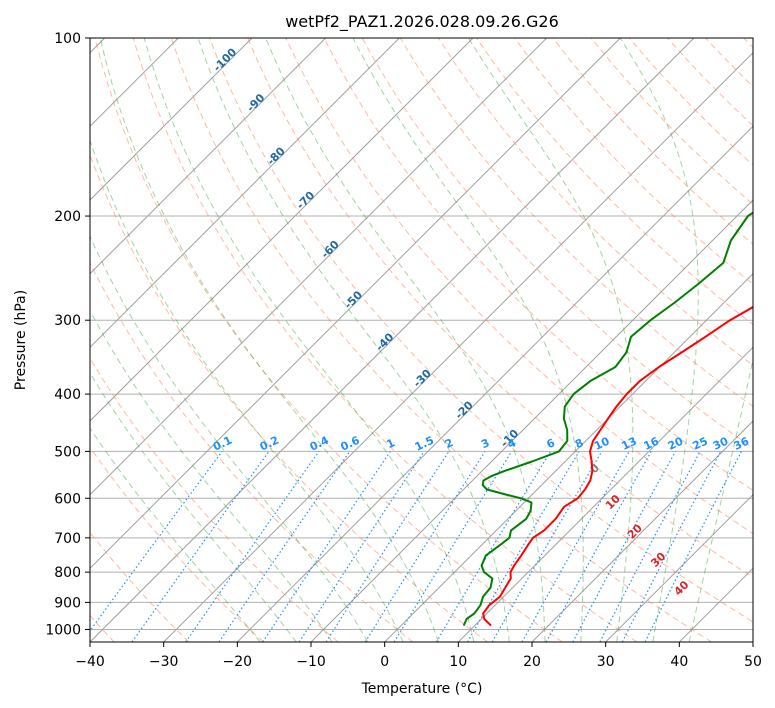  What do you see at coordinates (353, 299) in the screenshot?
I see `isotherm-label: -50` at bounding box center [353, 299].